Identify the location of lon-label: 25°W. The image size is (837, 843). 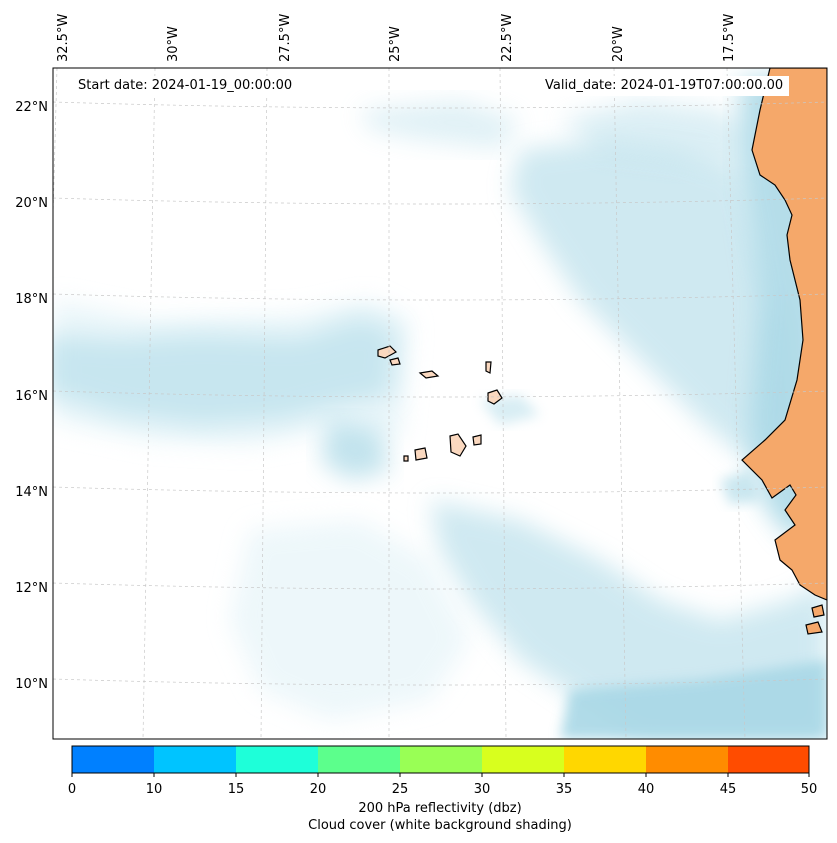
(395, 44).